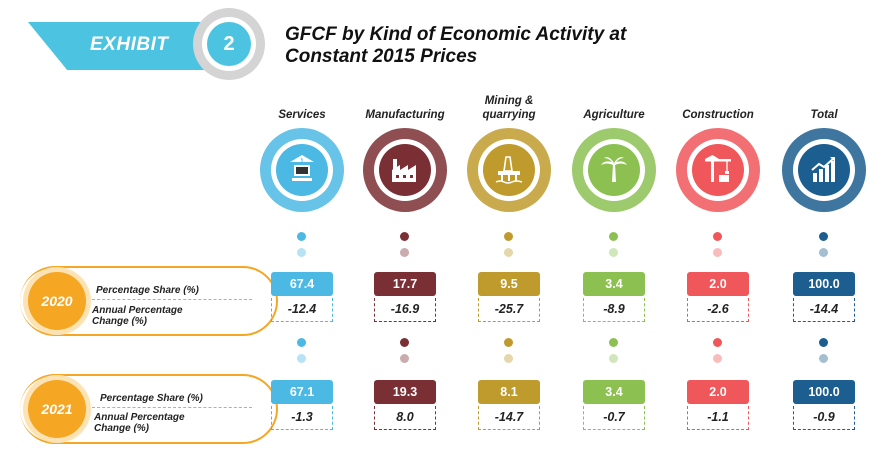 The width and height of the screenshot is (883, 456). What do you see at coordinates (718, 418) in the screenshot?
I see `change-value-2021: -1.1` at bounding box center [718, 418].